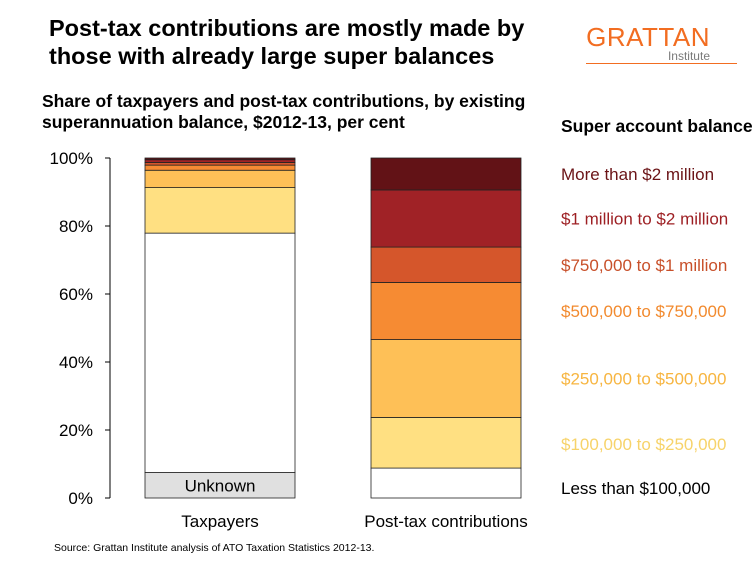  Describe the element at coordinates (688, 56) in the screenshot. I see `logo-sub-text: Institute` at that location.